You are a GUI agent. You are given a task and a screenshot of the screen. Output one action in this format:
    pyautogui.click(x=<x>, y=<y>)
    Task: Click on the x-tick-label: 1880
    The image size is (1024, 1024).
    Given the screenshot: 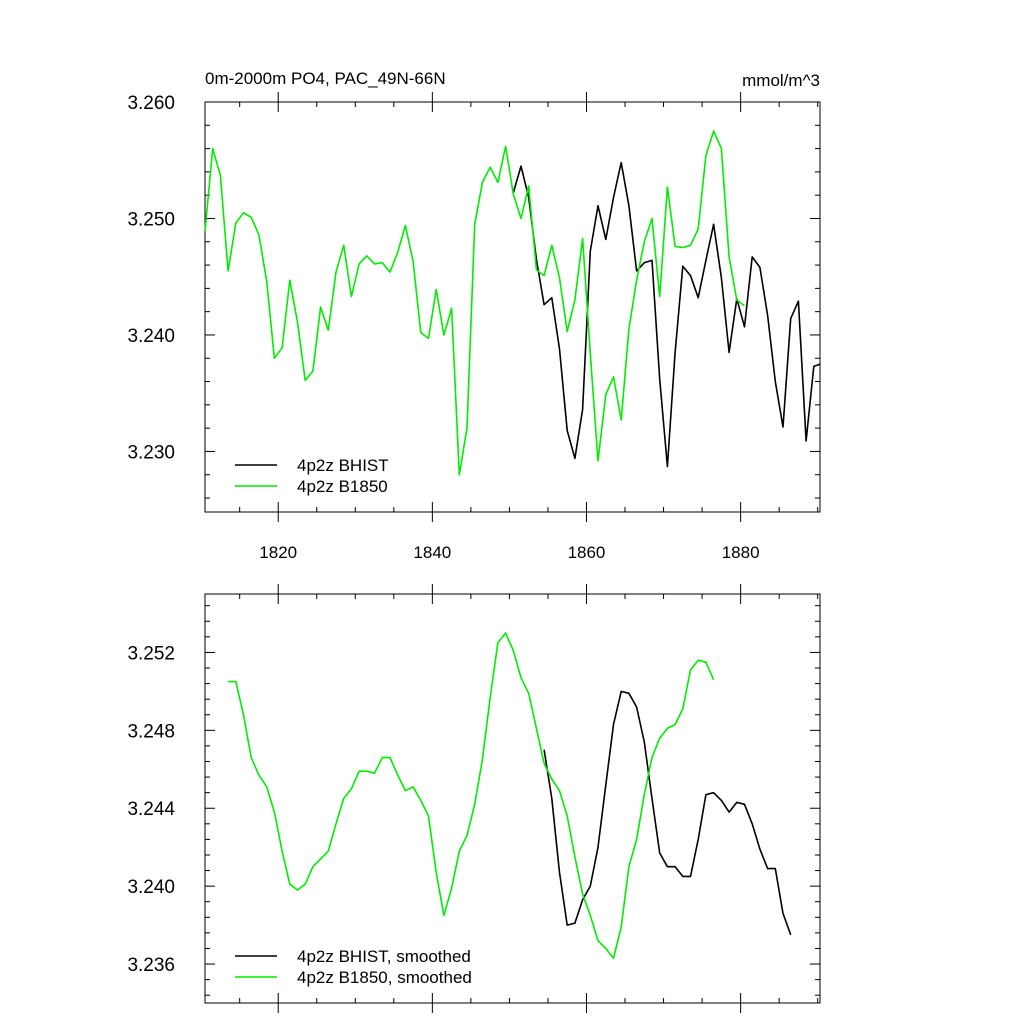 What is the action you would take?
    pyautogui.click(x=741, y=552)
    